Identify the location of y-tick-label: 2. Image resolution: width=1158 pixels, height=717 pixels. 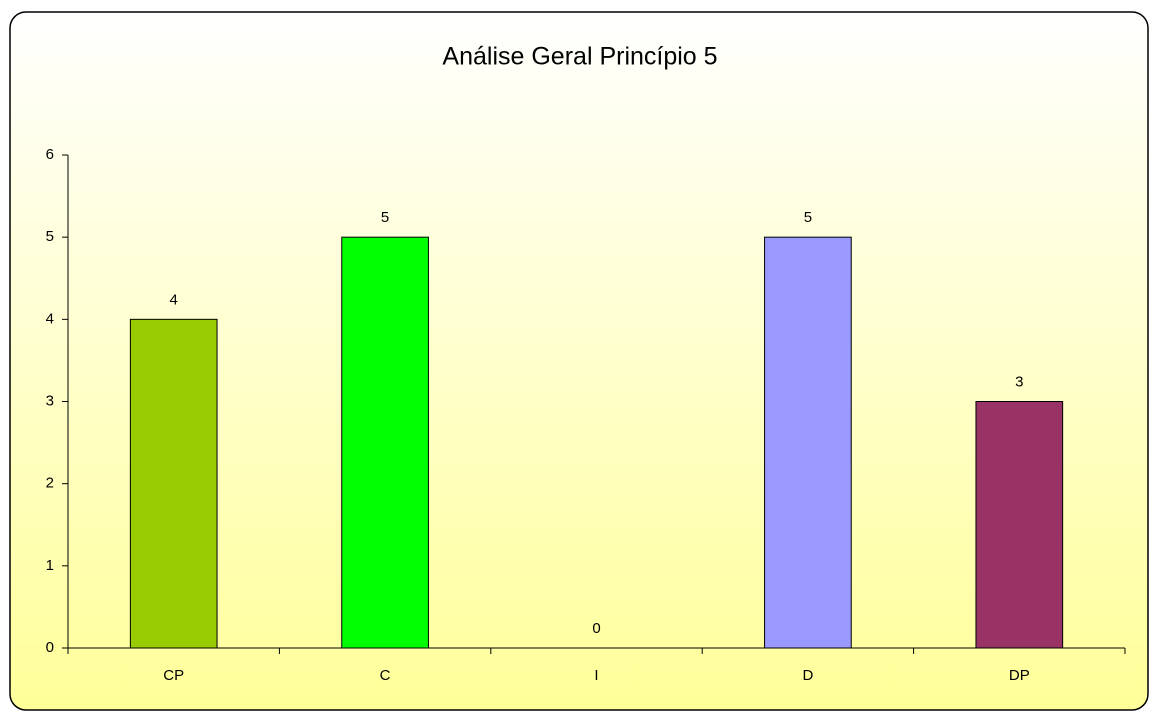
(50, 483).